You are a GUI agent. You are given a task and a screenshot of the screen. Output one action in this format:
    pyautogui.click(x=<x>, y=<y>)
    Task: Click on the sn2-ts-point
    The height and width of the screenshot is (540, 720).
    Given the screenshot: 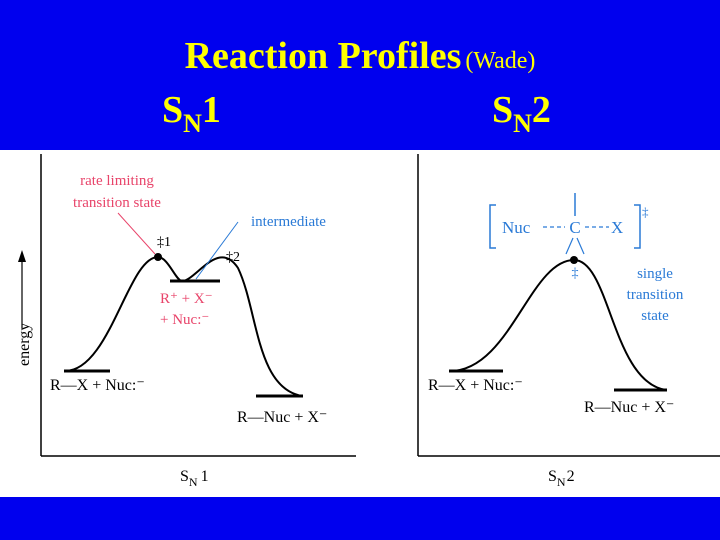 What is the action you would take?
    pyautogui.click(x=574, y=260)
    